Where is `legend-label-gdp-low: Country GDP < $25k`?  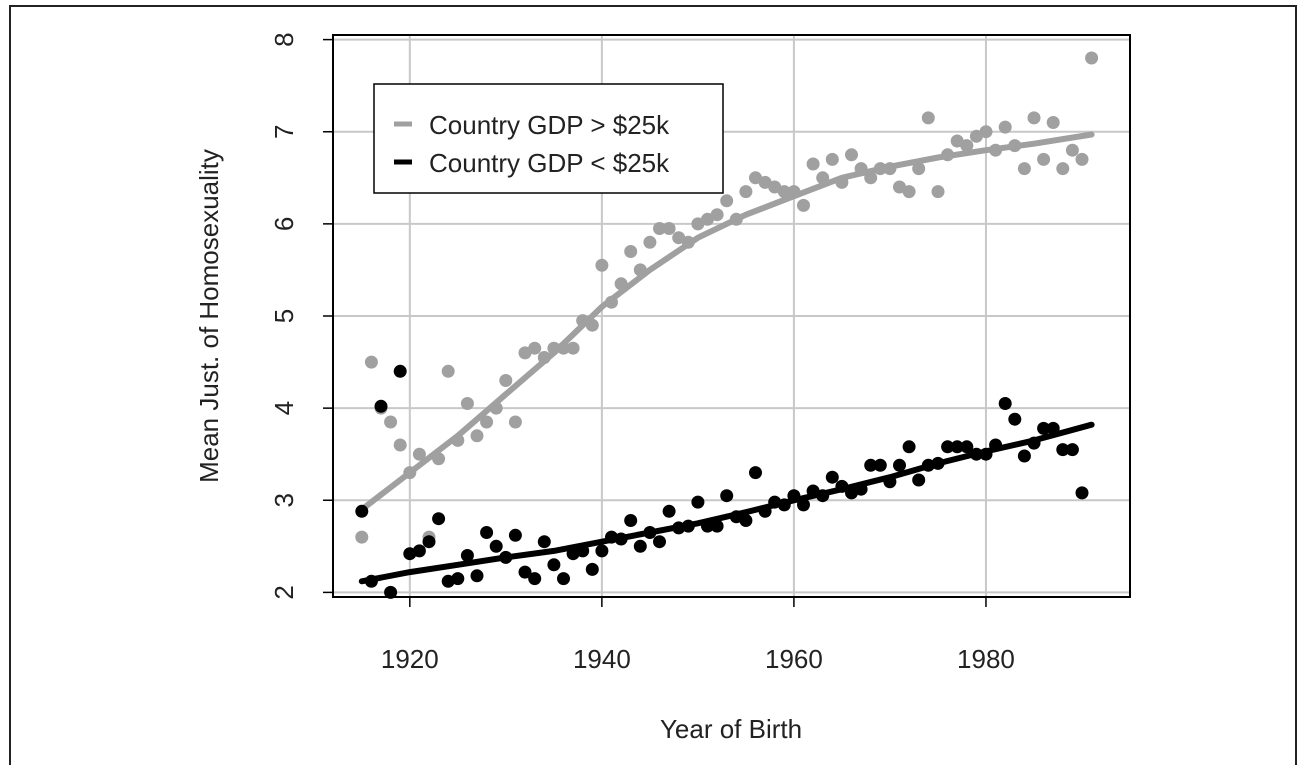
legend-label-gdp-low: Country GDP < $25k is located at coordinates (549, 163).